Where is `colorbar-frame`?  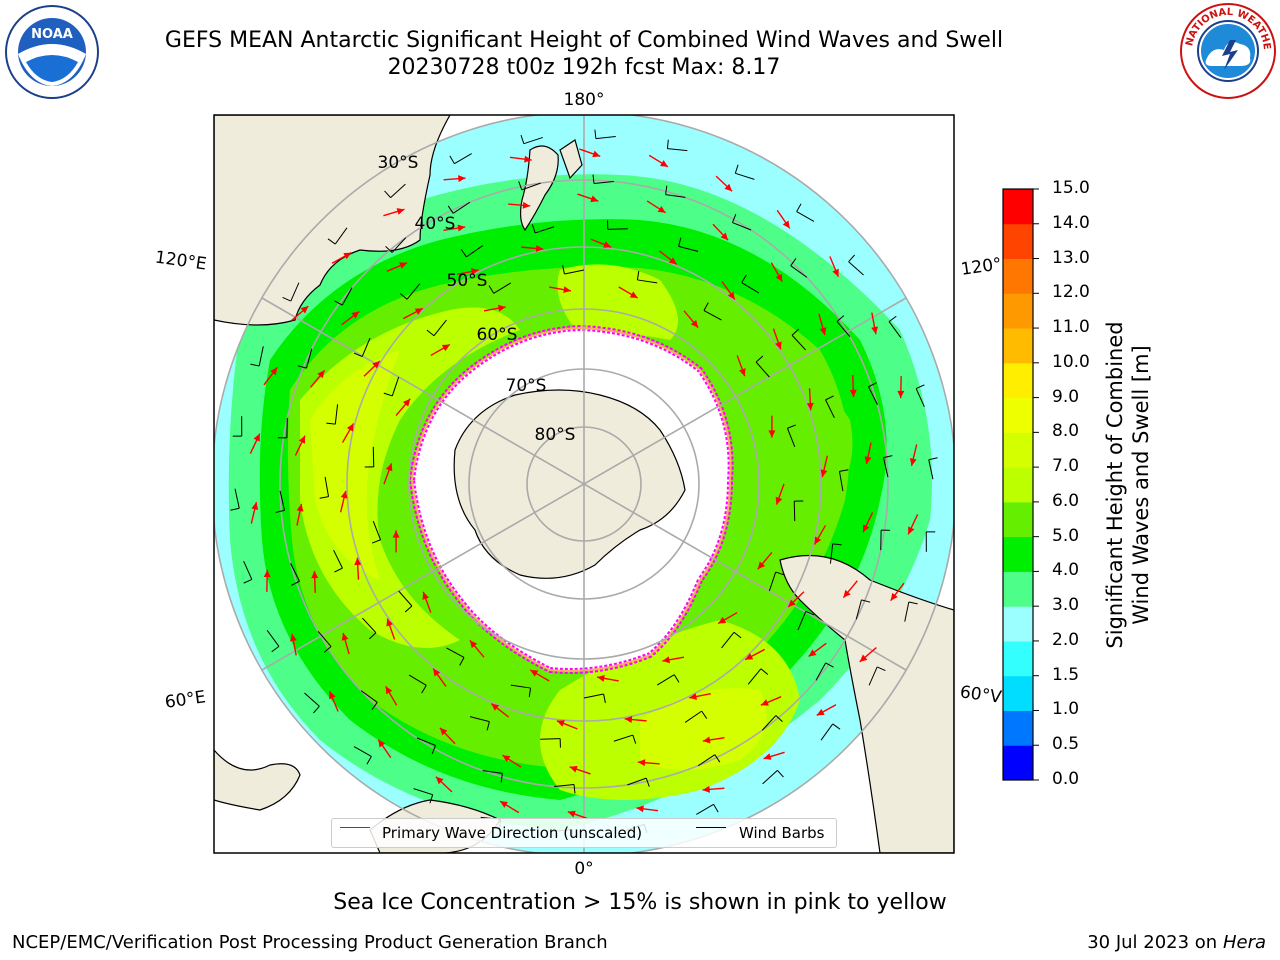
colorbar-frame is located at coordinates (1018, 484).